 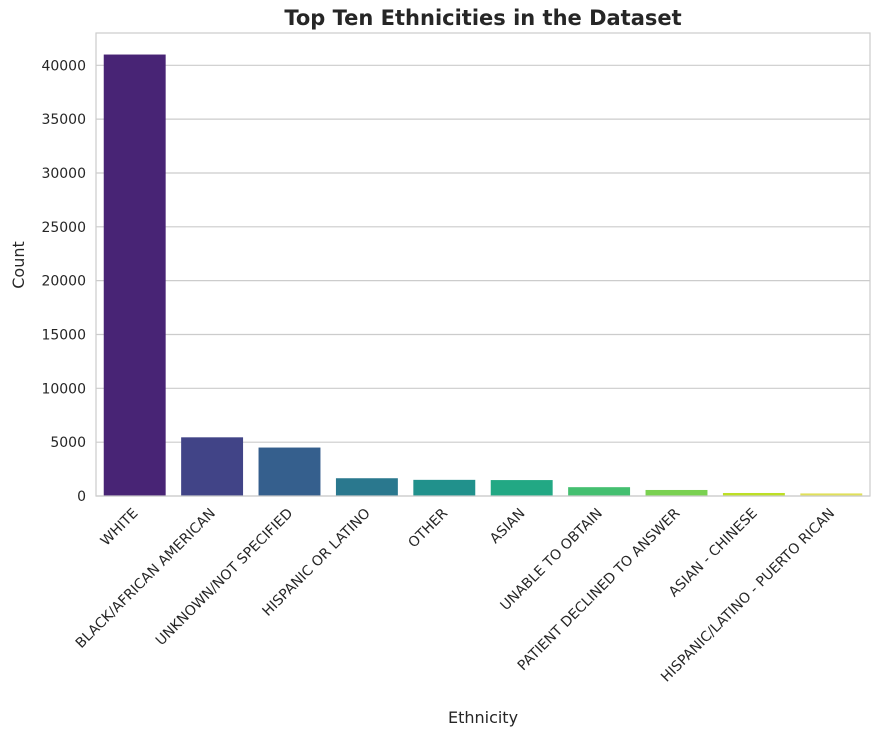 What do you see at coordinates (63, 335) in the screenshot?
I see `y-tick-label: 15000` at bounding box center [63, 335].